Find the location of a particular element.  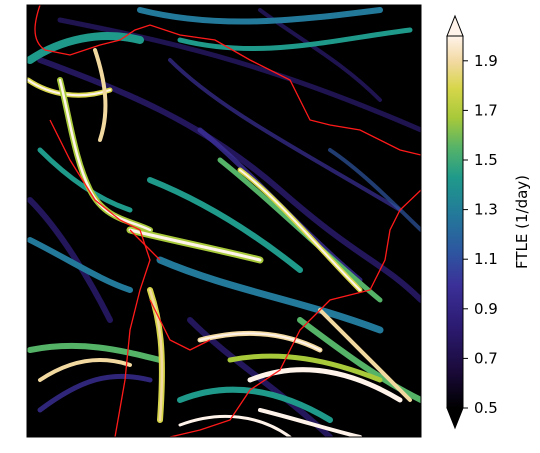

colorbar-label: FTLE (1/day) is located at coordinates (522, 222).